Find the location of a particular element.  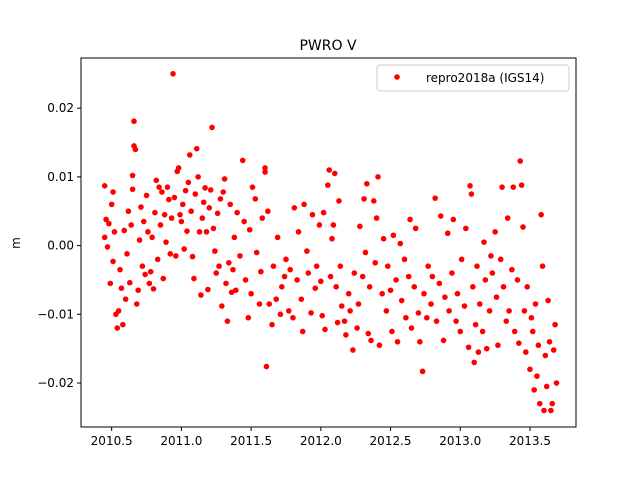

x-tick-label: 2010.5 is located at coordinates (112, 441).